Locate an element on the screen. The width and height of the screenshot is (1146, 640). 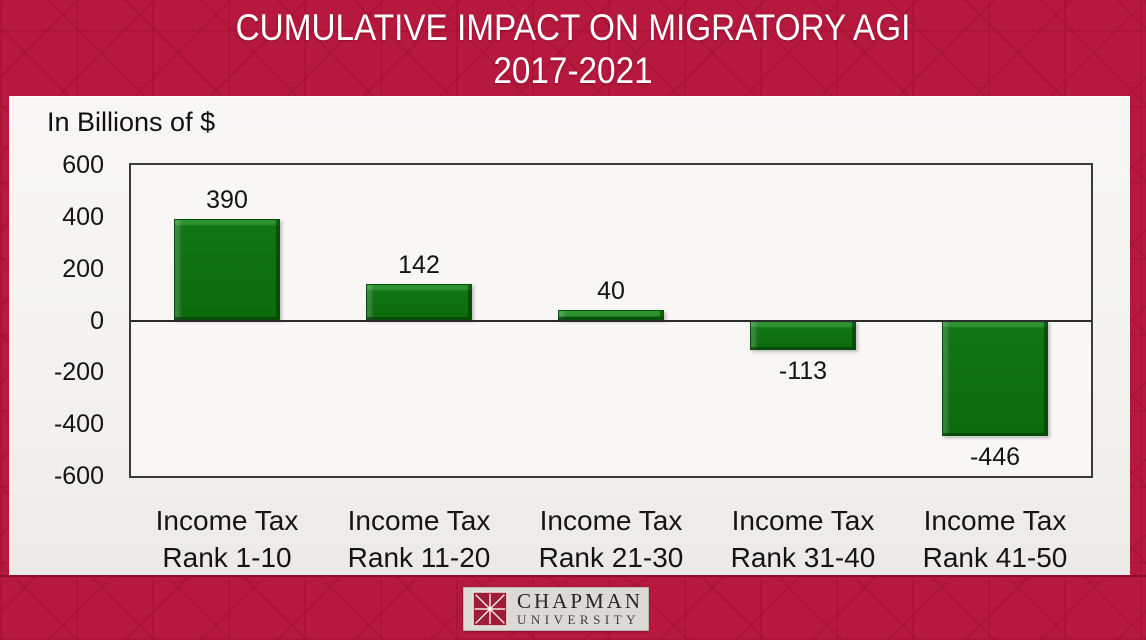
y-axis-tick-label: 200 is located at coordinates (83, 268).